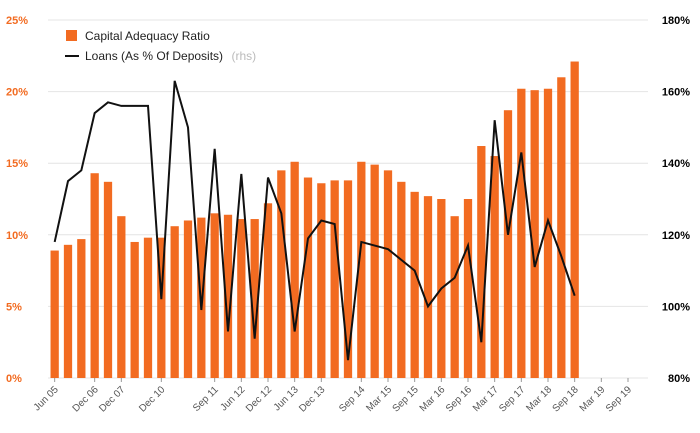 This screenshot has height=433, width=700. What do you see at coordinates (539, 399) in the screenshot?
I see `x-tick-label: Mar 18` at bounding box center [539, 399].